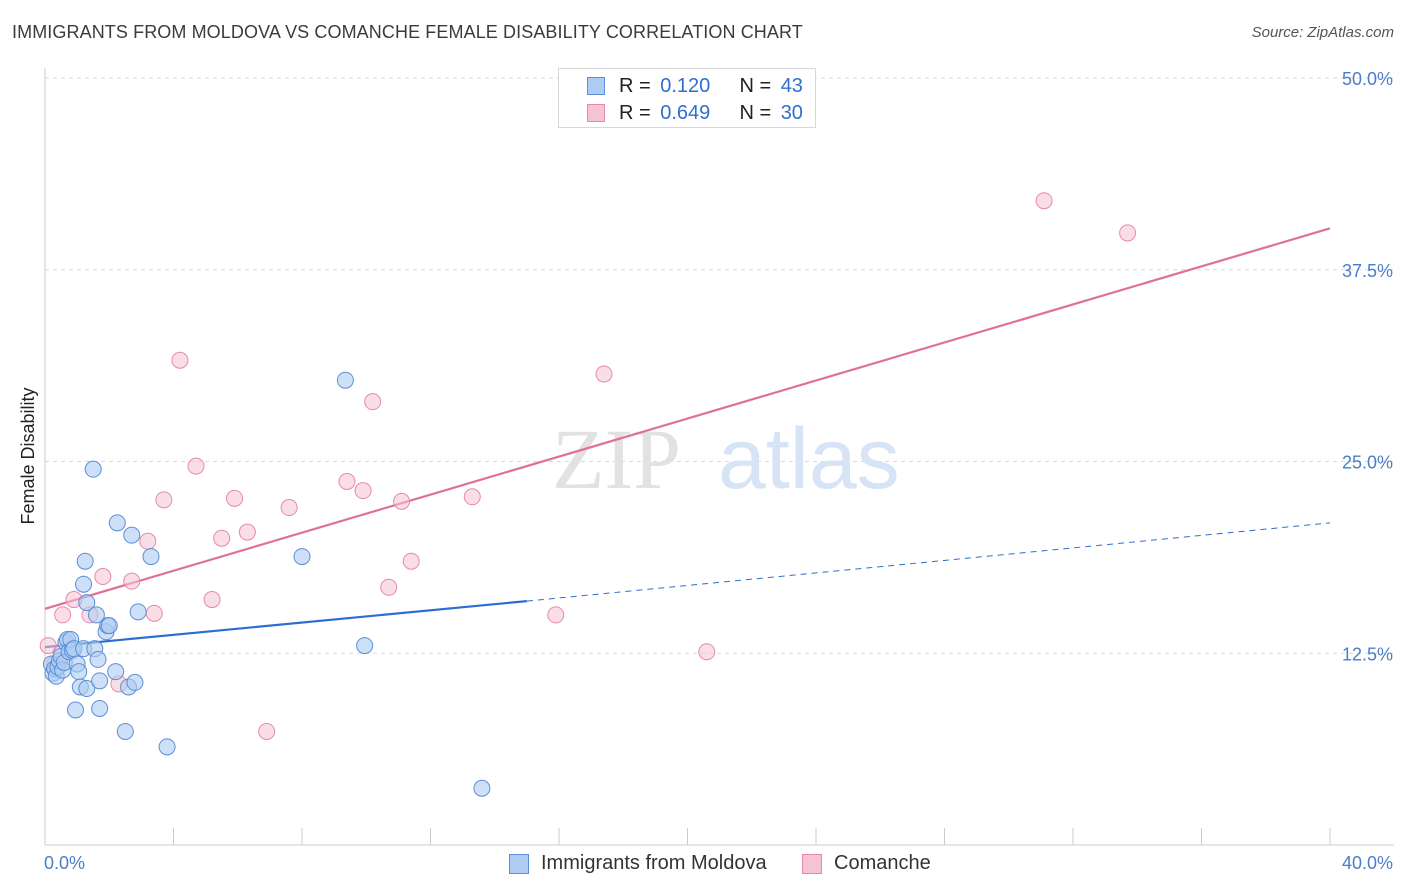 This screenshot has height=892, width=1406. What do you see at coordinates (809, 459) in the screenshot?
I see `watermark-atlas: atlas` at bounding box center [809, 459].